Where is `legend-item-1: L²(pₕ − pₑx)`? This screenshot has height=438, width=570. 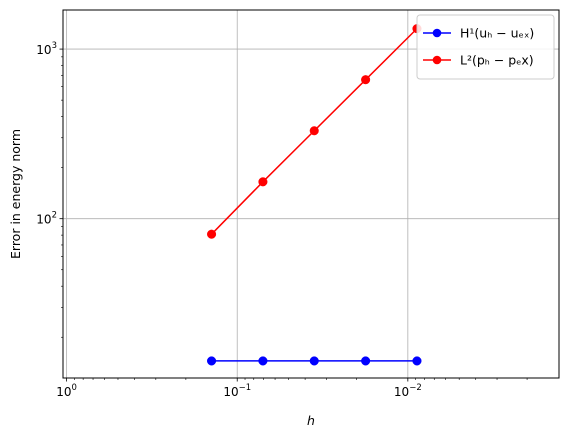
legend-item-1: L²(pₕ − pₑx) is located at coordinates (478, 60).